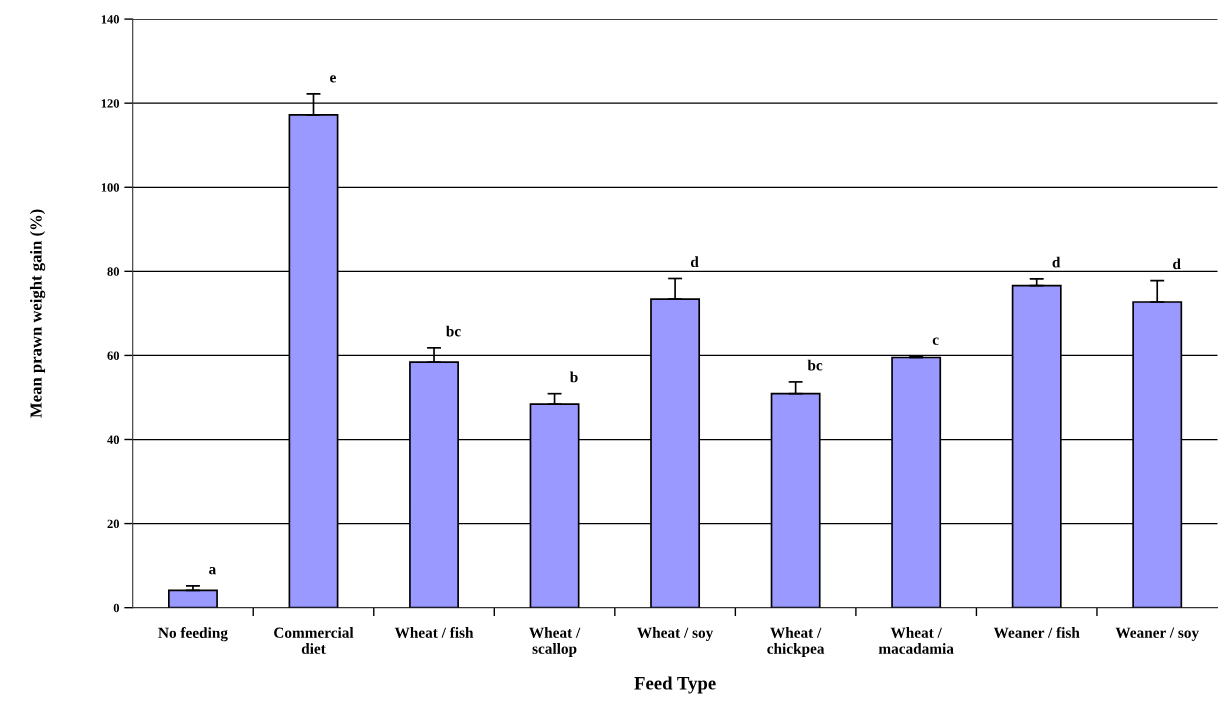  I want to click on y-tick-label: 0, so click(116, 608).